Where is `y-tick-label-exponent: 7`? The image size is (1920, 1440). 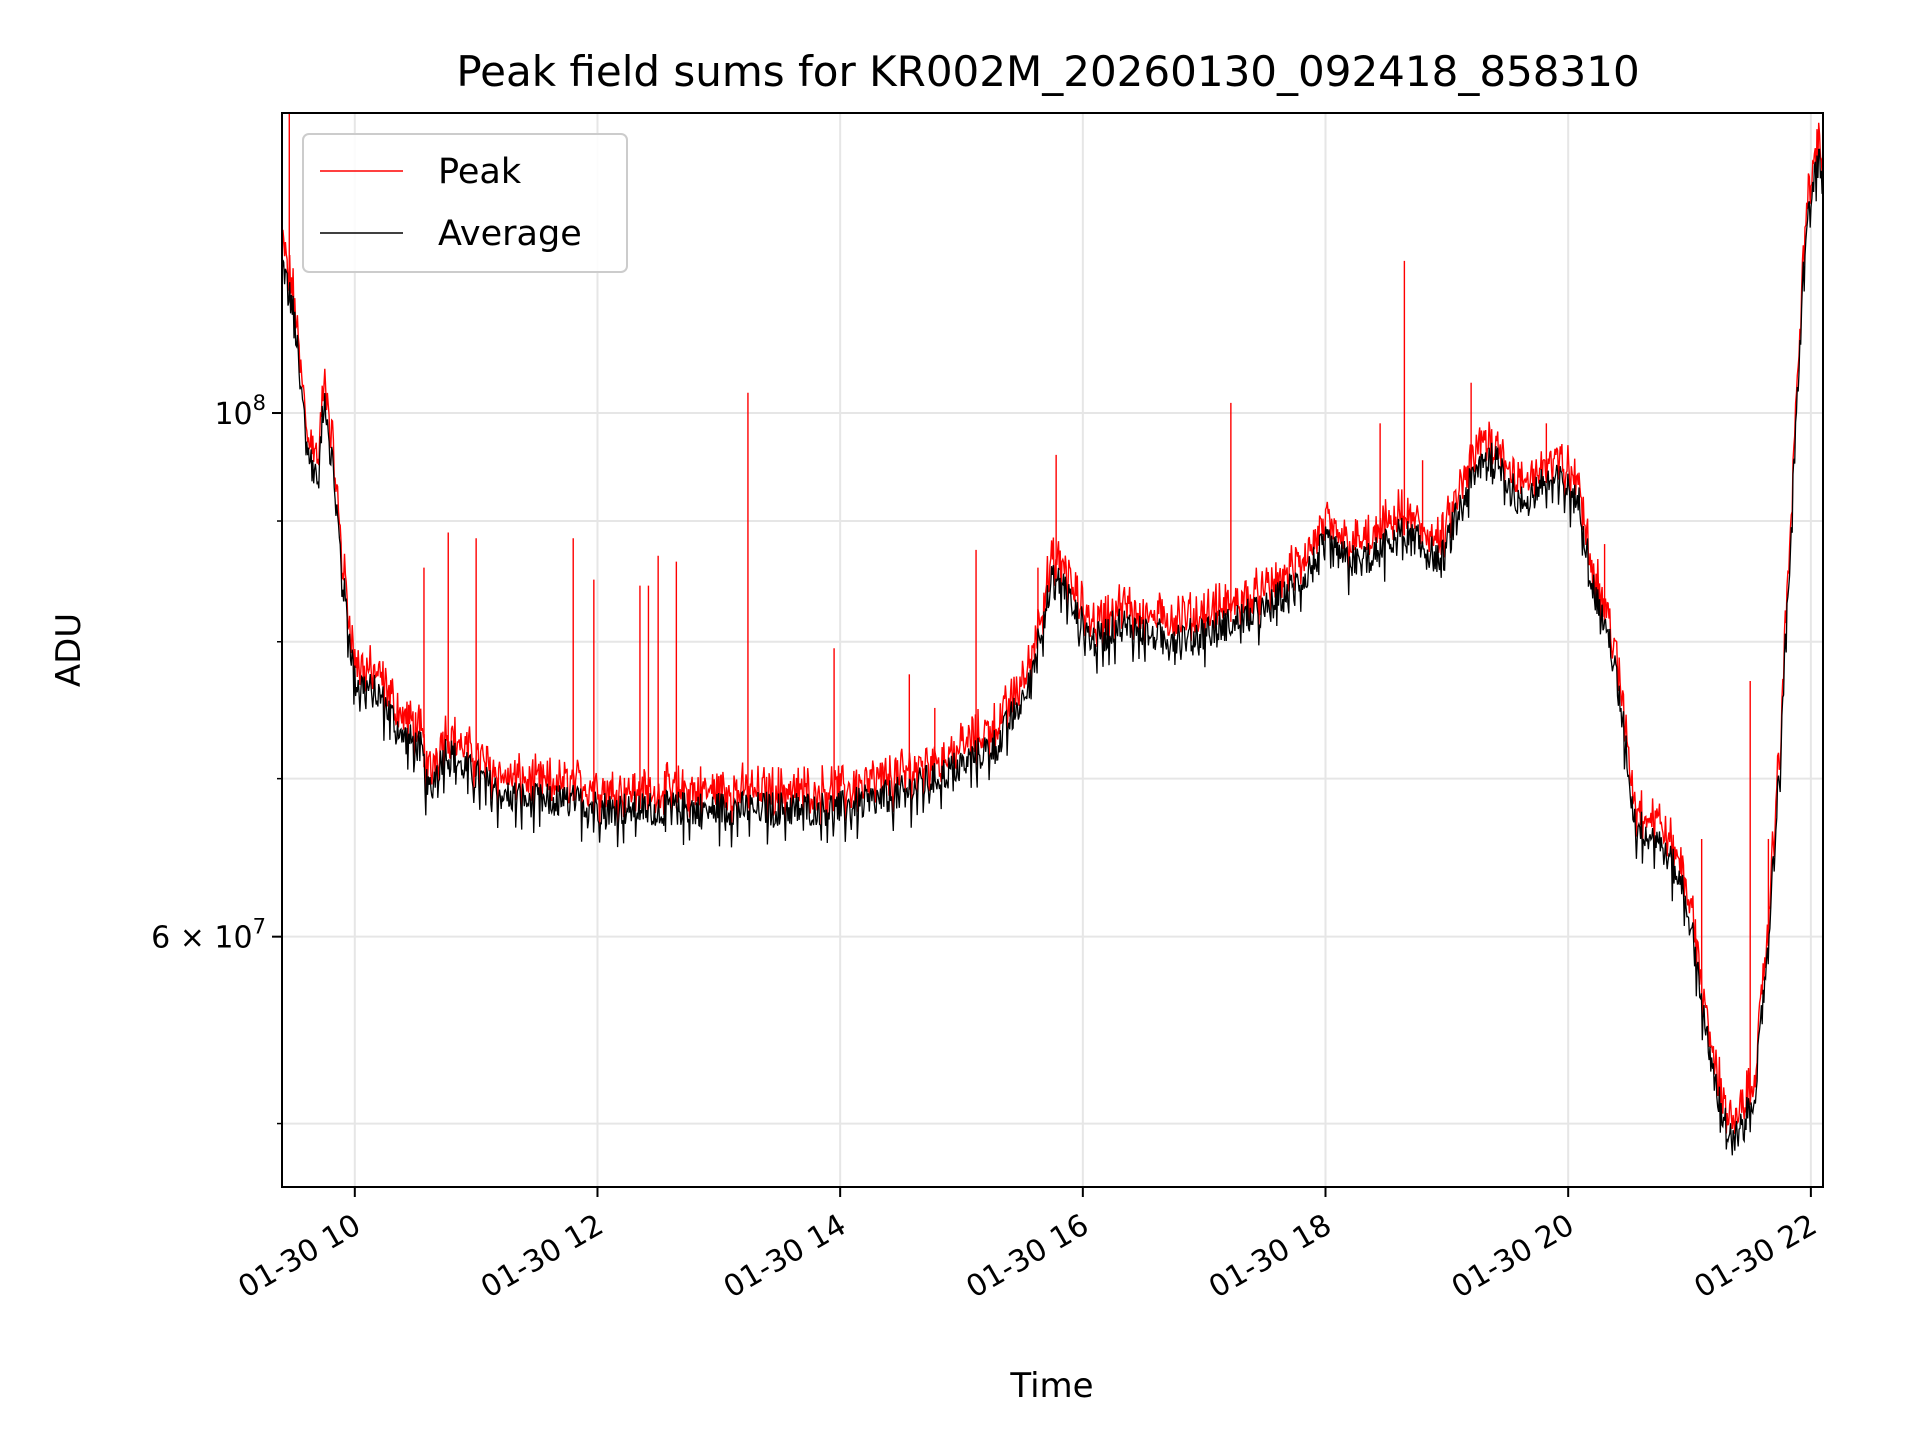
y-tick-label-exponent: 7 is located at coordinates (259, 927).